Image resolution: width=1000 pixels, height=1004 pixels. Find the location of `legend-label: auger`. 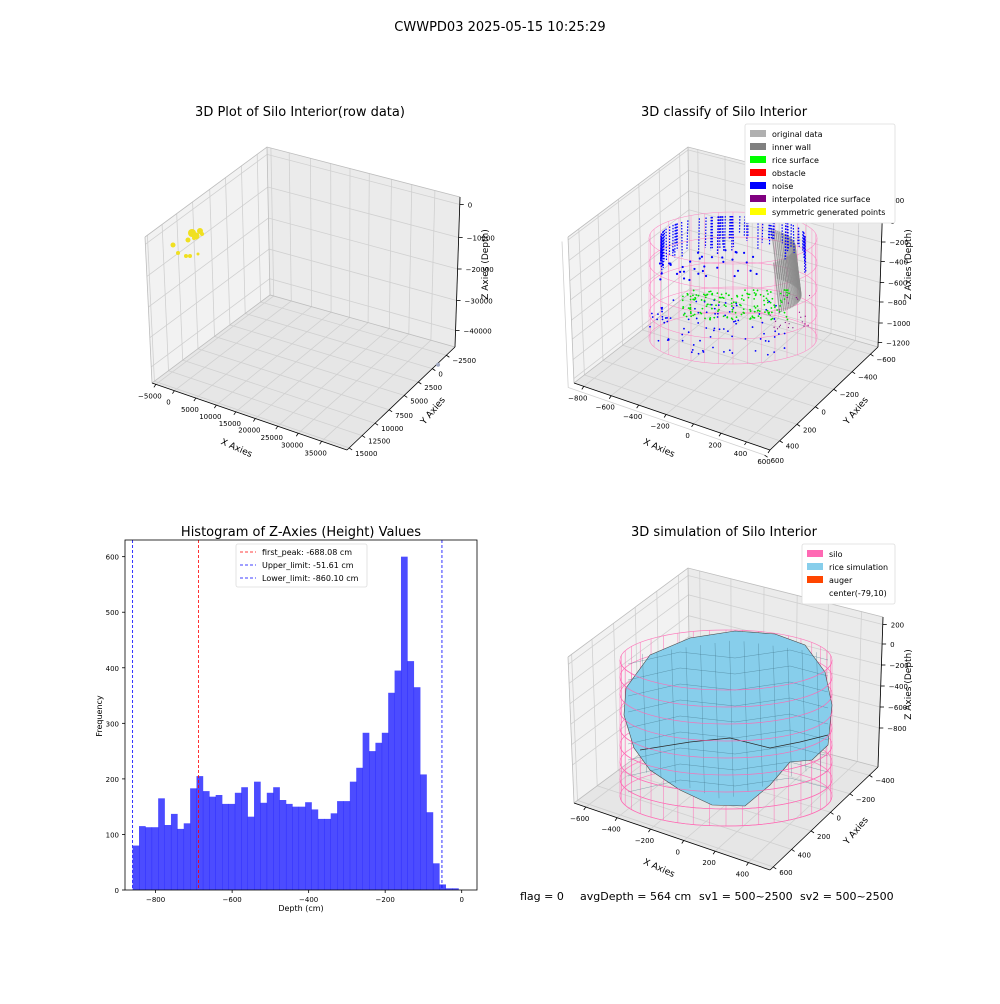

legend-label: auger is located at coordinates (841, 580).